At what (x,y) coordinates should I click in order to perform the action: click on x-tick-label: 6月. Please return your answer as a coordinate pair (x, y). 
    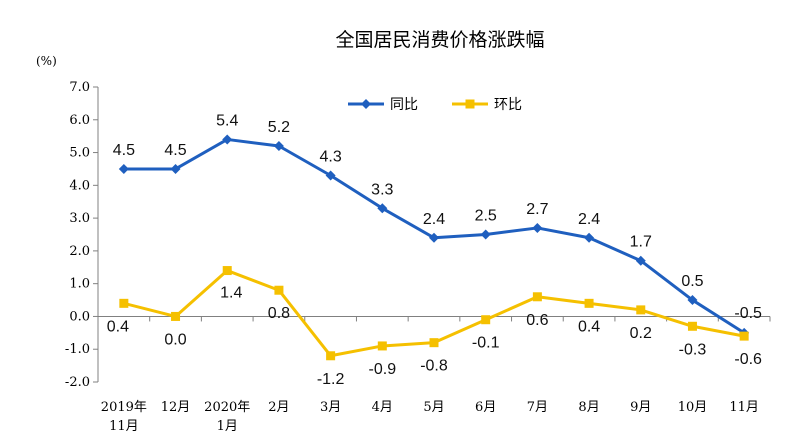
    Looking at the image, I should click on (485, 407).